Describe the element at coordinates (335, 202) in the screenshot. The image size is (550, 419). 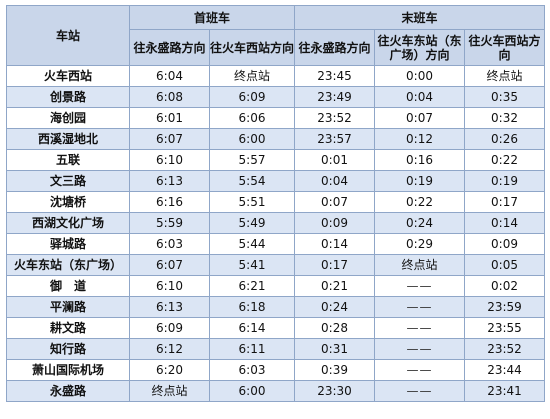
I see `last-to-yongshenglu-cell: 0:07` at that location.